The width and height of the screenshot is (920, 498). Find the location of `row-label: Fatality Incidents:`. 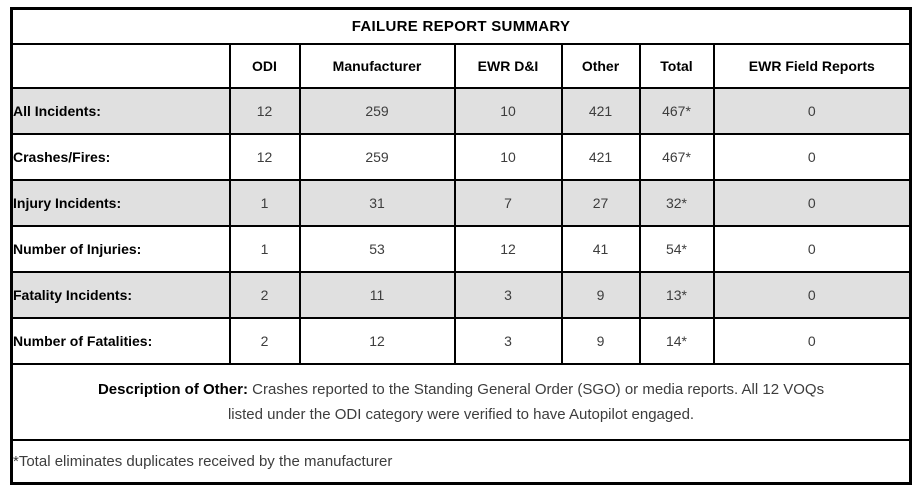

row-label: Fatality Incidents: is located at coordinates (120, 294).